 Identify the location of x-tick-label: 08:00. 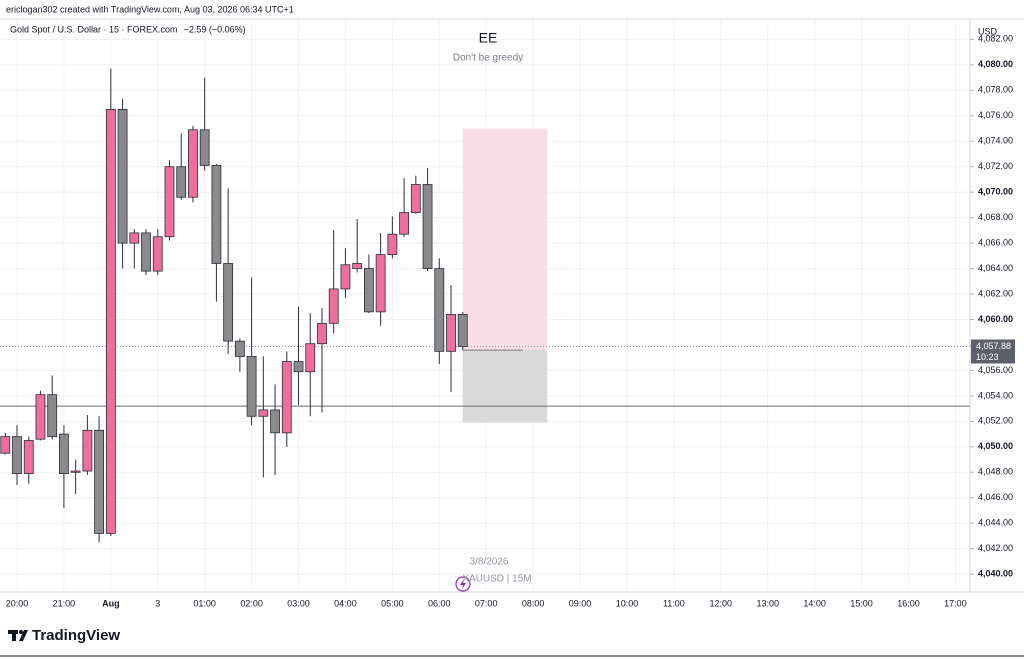
(533, 603).